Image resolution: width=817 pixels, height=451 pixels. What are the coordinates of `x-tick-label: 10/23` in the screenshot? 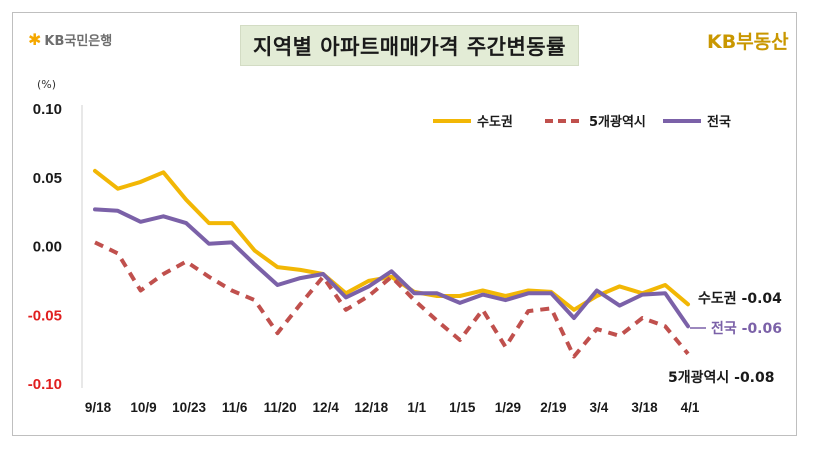 It's located at (189, 407).